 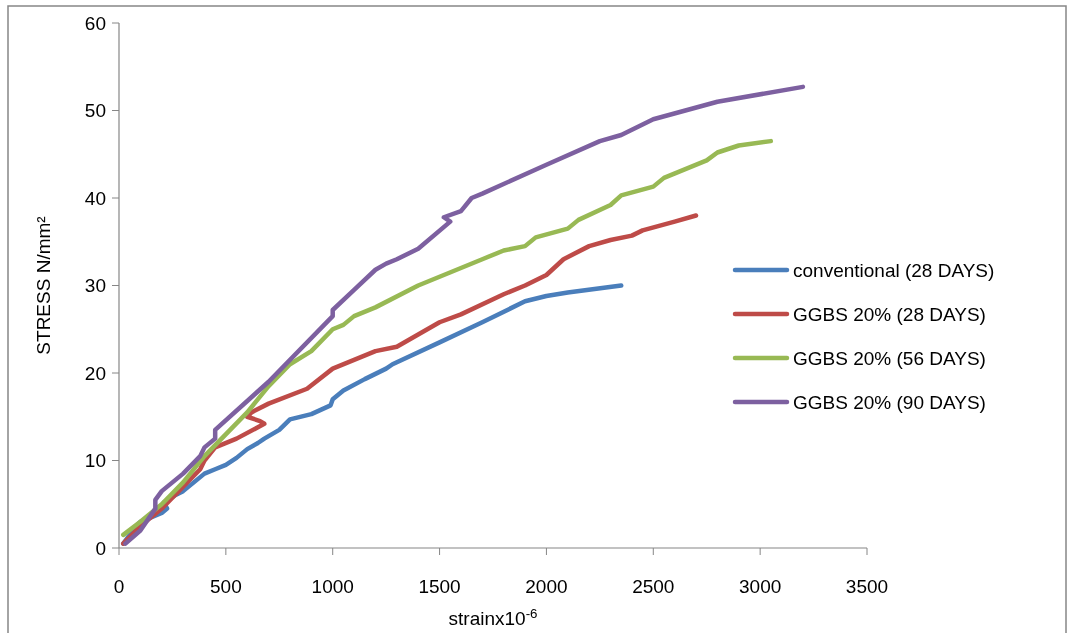 I want to click on y-tick-label: 60, so click(x=95, y=23).